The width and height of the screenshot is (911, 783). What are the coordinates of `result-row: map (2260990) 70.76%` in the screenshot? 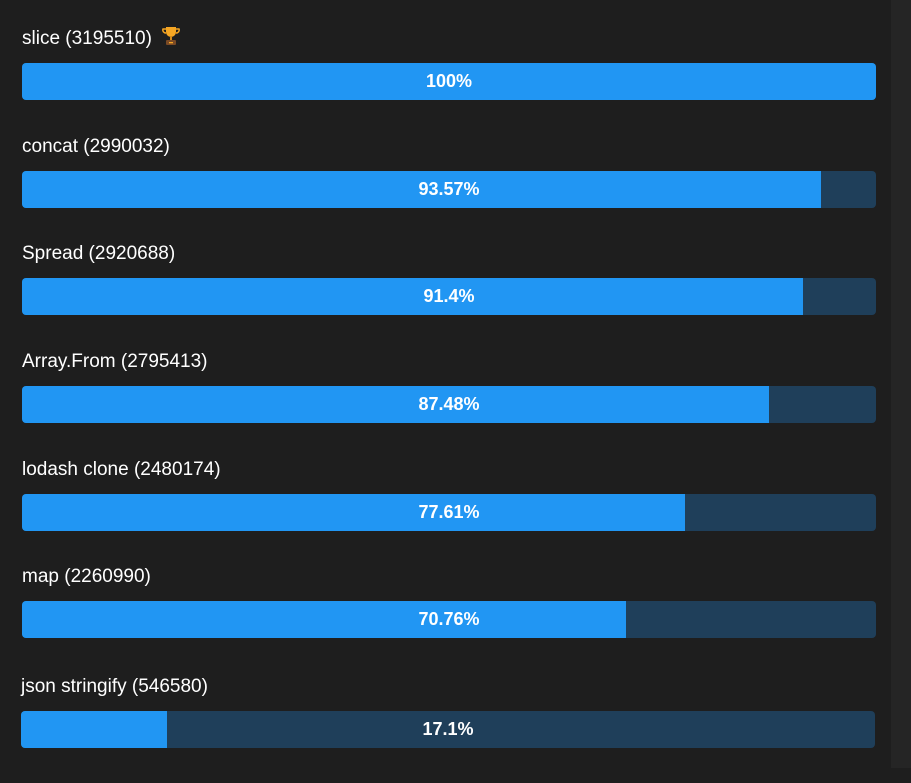 It's located at (449, 619).